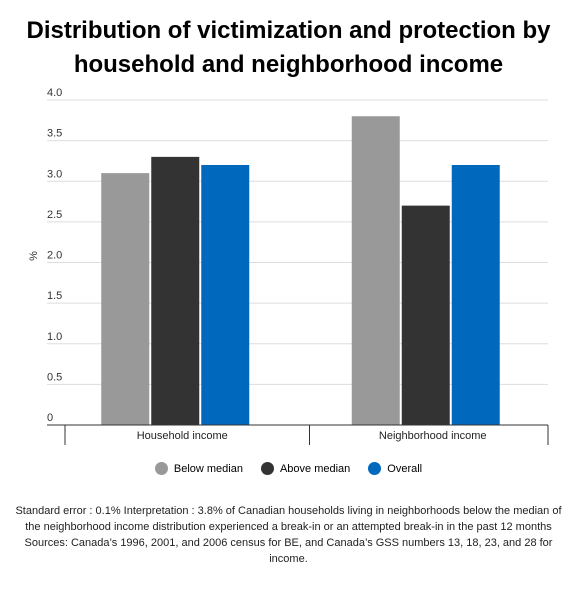  Describe the element at coordinates (475, 295) in the screenshot. I see `bar-overall-neighborhood` at that location.